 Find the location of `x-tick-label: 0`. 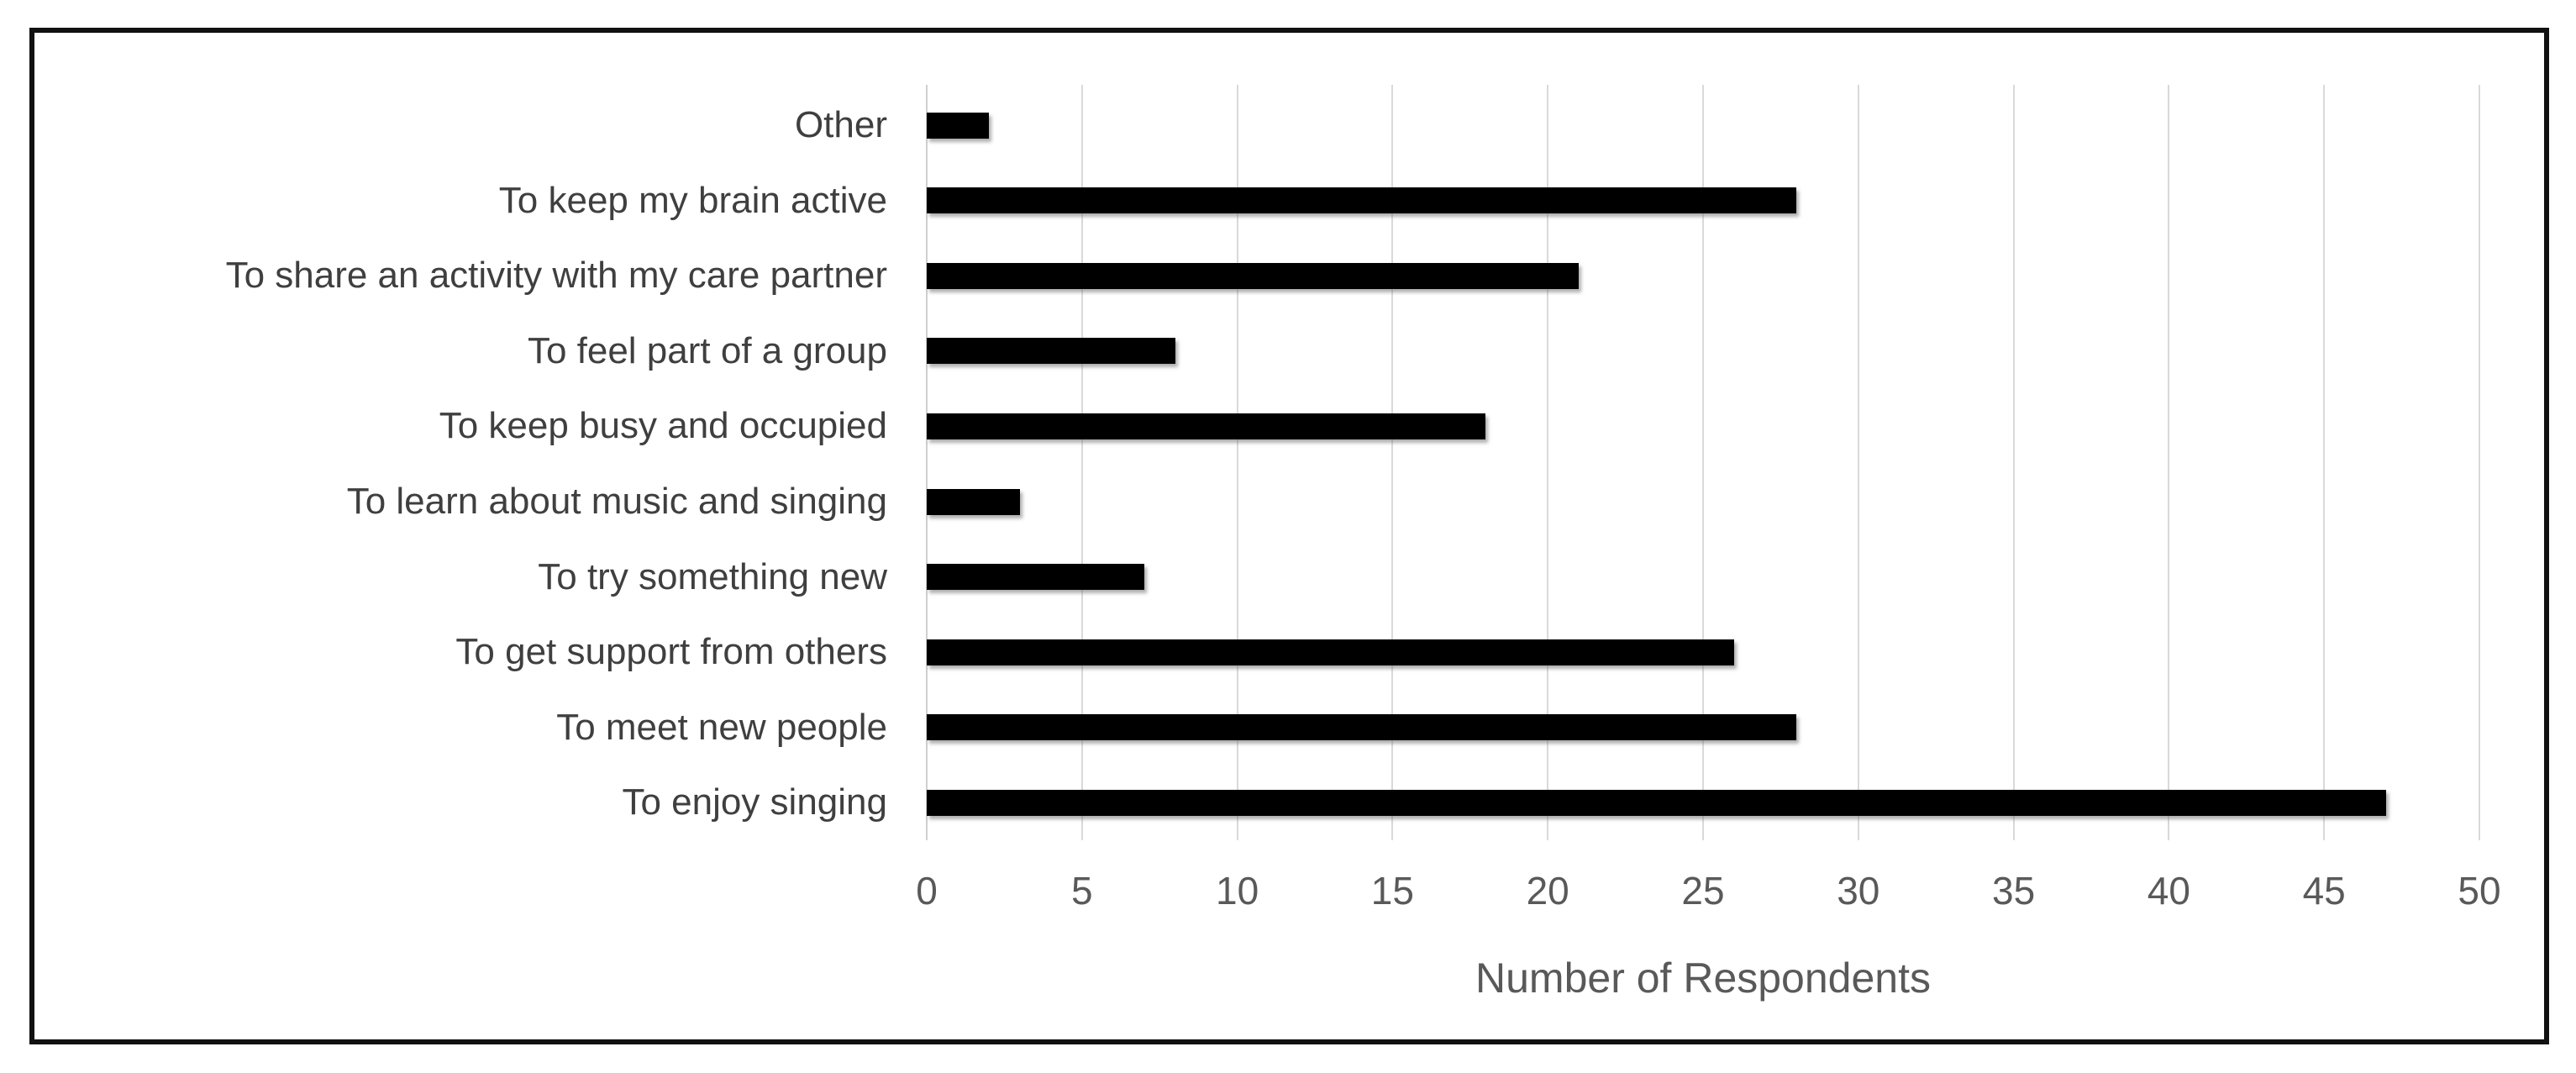

x-tick-label: 0 is located at coordinates (927, 891).